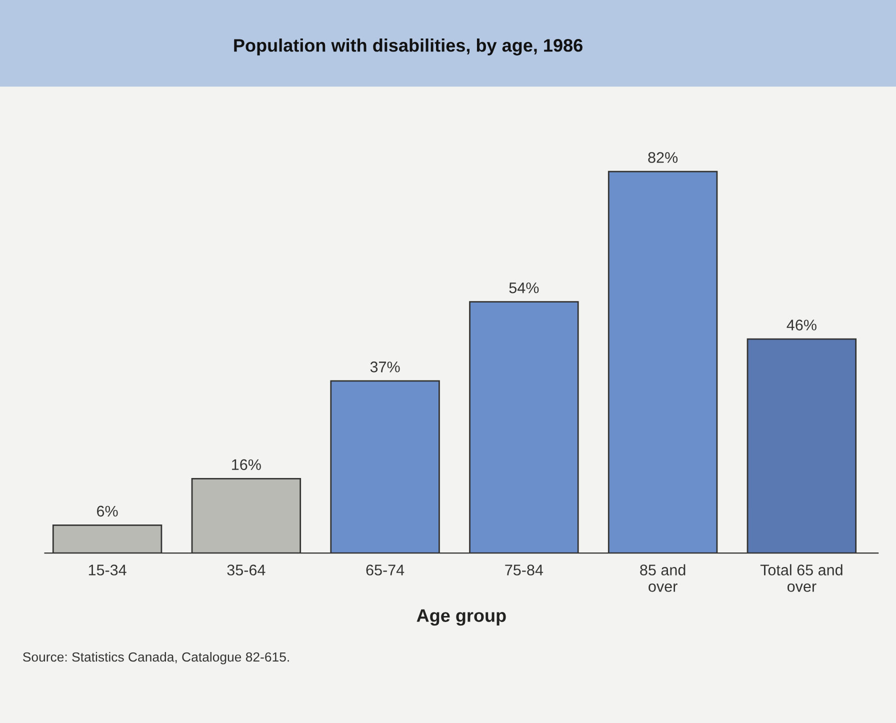  Describe the element at coordinates (801, 578) in the screenshot. I see `x-tick-label: Total 65 and over` at that location.